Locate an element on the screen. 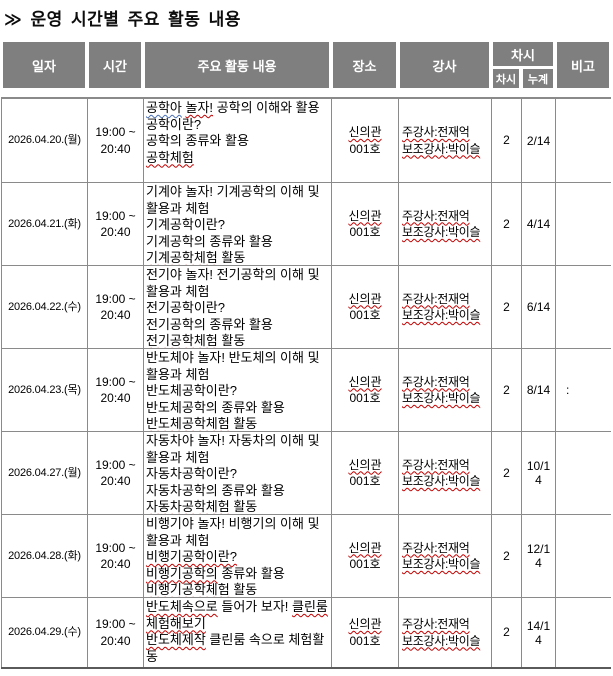 The width and height of the screenshot is (613, 676). text-line: 비행기야 놀자! 비행기의 이해 및 활용과 체험 is located at coordinates (237, 532).